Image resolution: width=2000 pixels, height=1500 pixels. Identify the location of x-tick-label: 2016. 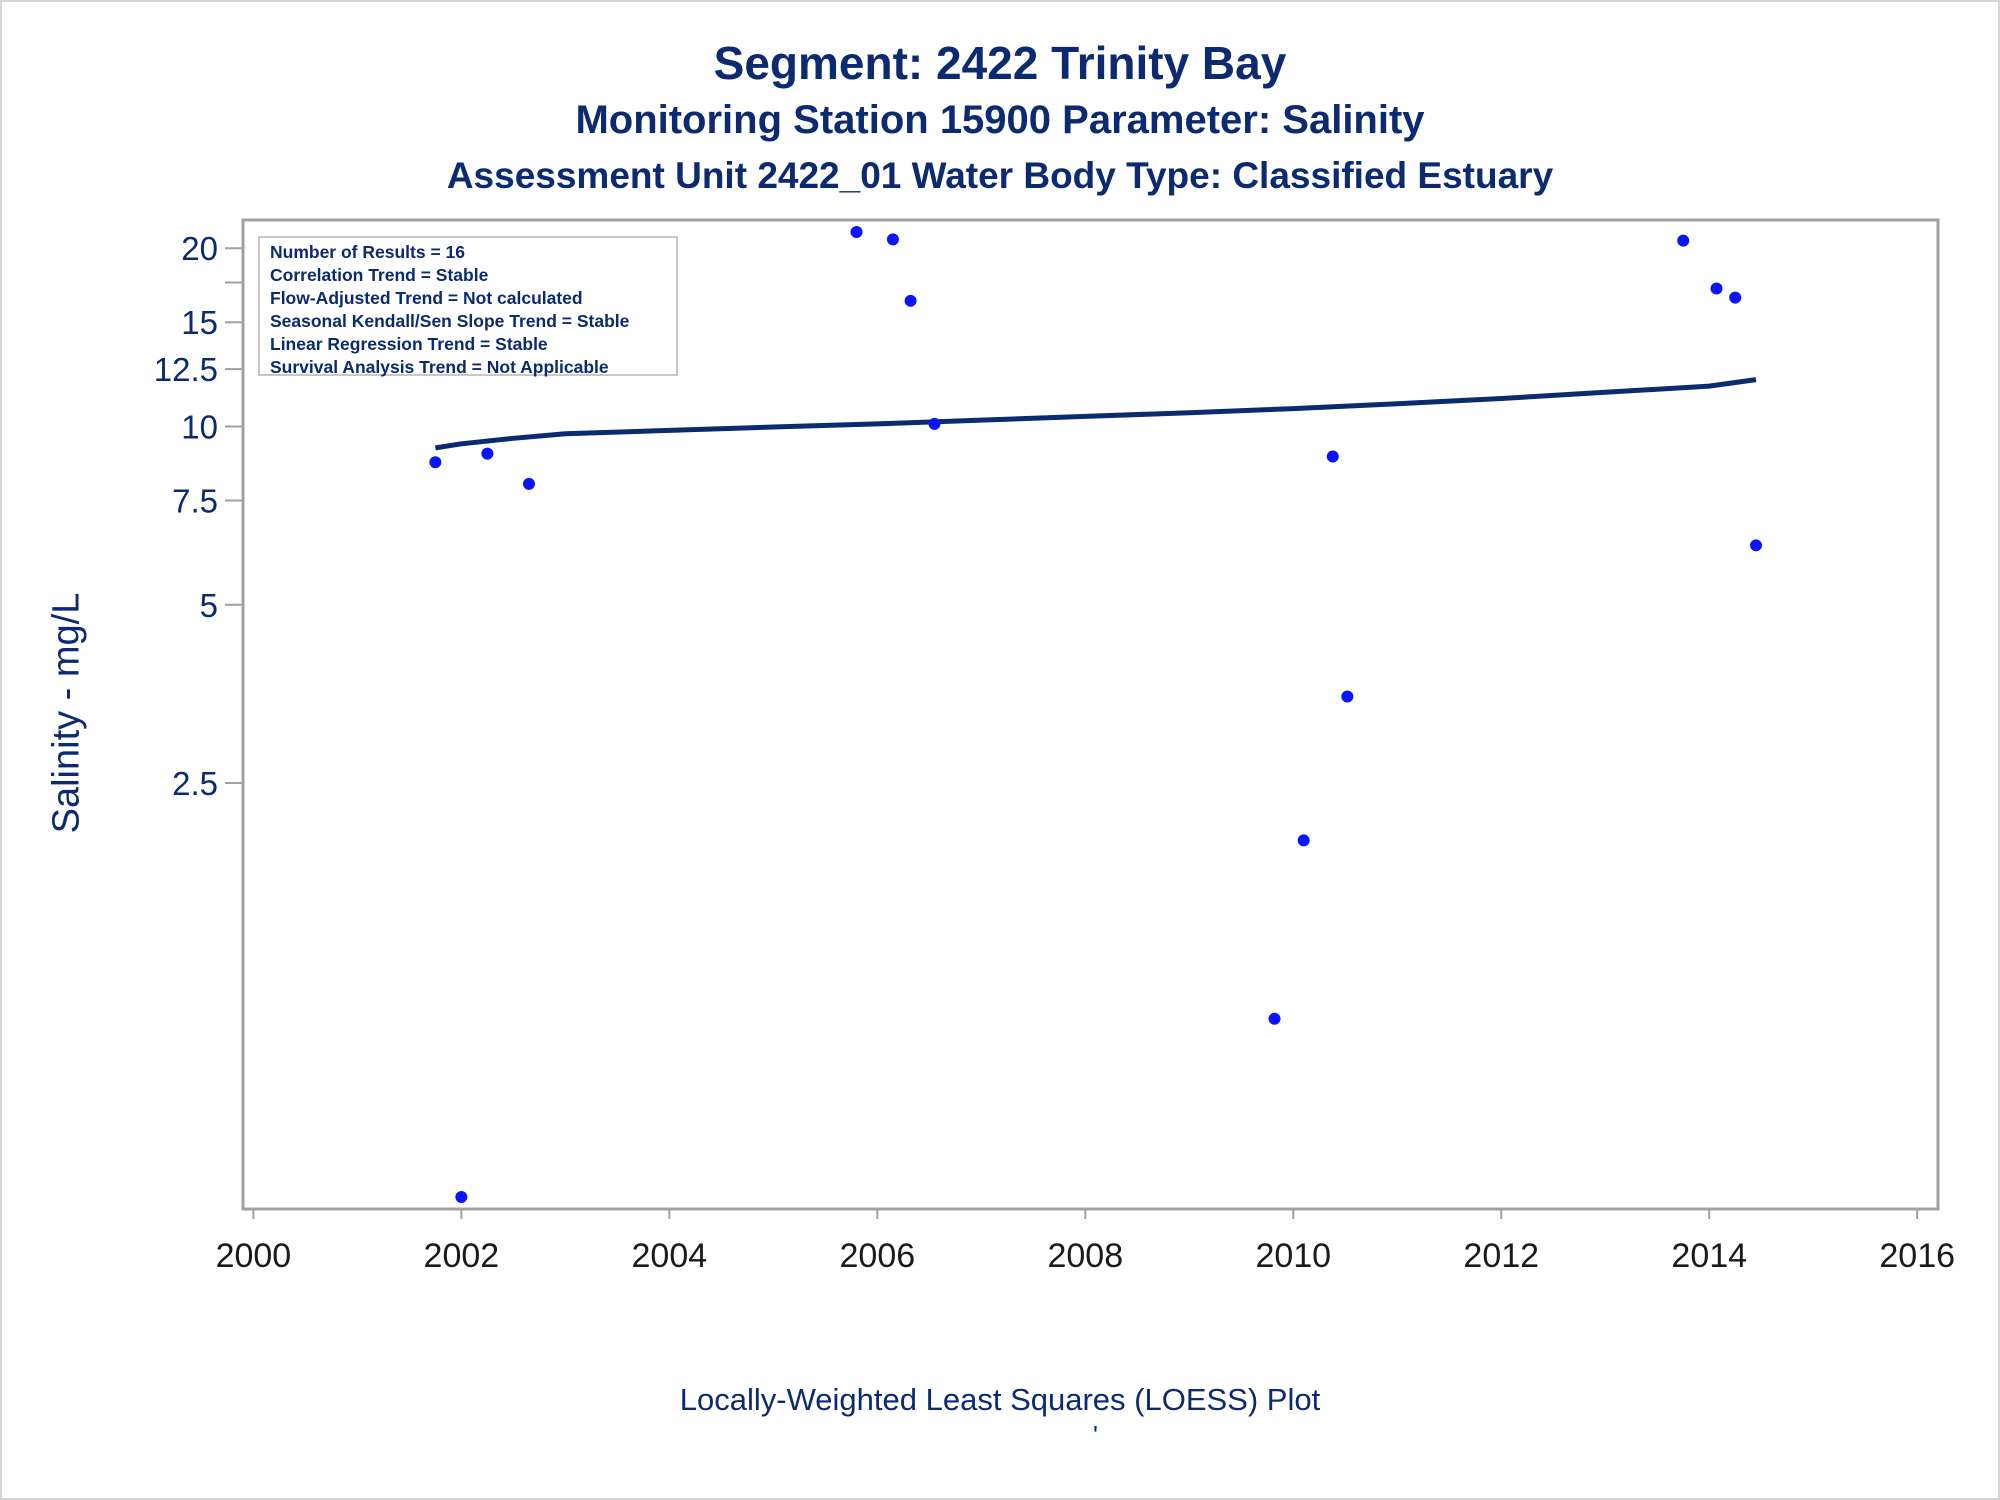
(1917, 1256).